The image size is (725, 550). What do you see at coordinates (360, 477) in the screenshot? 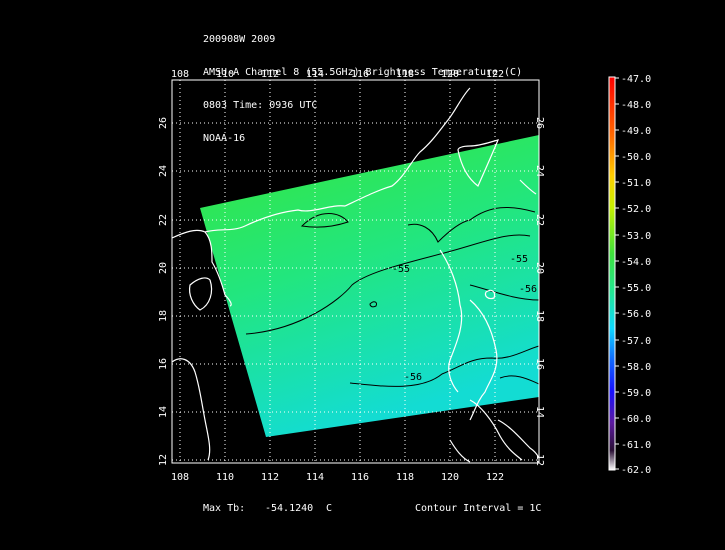
I see `lon-tick-bottom: 116` at bounding box center [360, 477].